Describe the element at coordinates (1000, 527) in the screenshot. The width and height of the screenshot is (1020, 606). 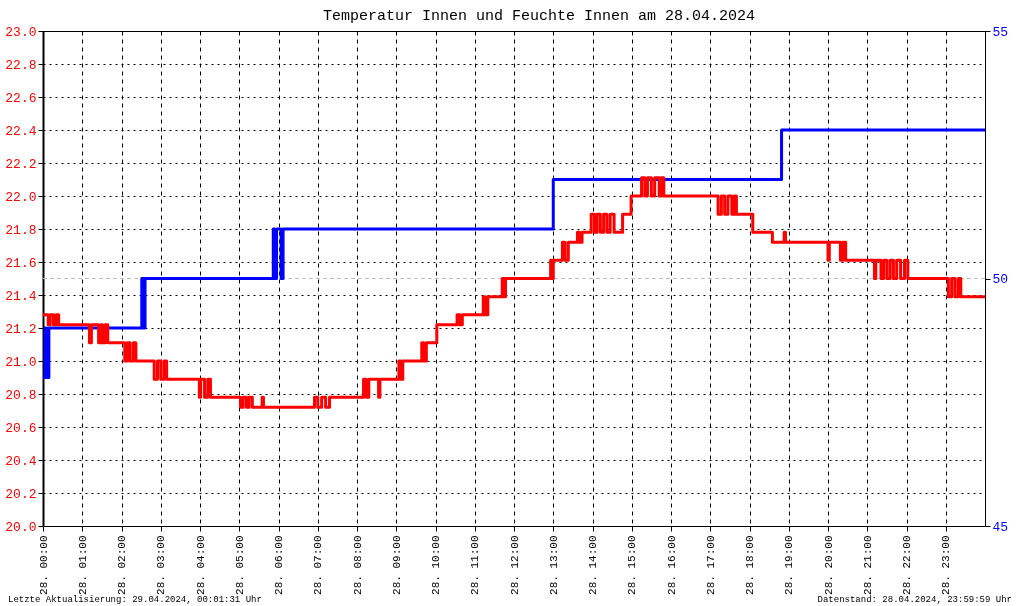
I see `y2-tick-label: 45` at that location.